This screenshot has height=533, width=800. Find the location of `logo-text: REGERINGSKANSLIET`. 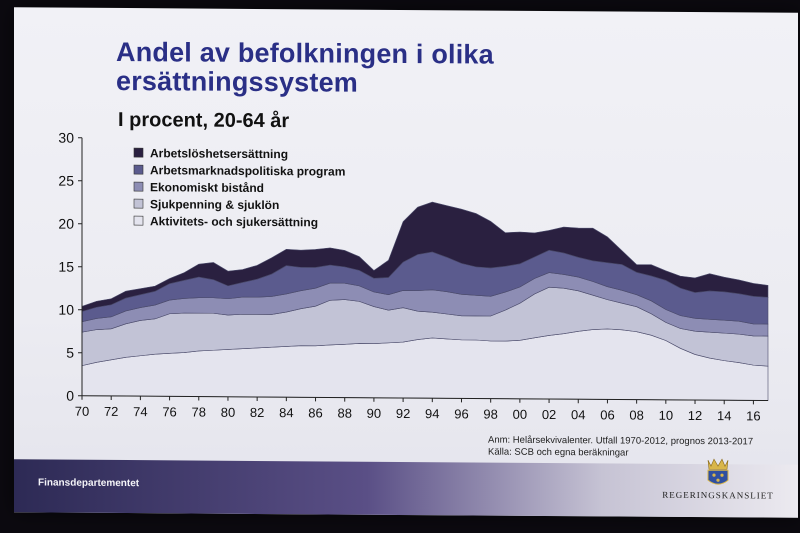

logo-text: REGERINGSKANSLIET is located at coordinates (718, 495).